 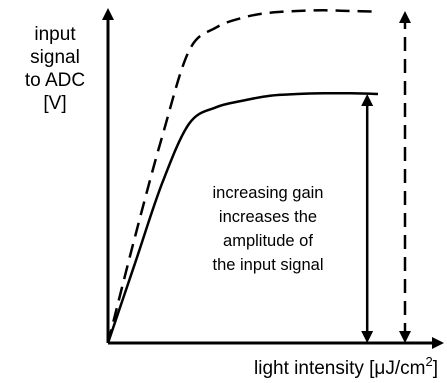 I want to click on annotation-line-1: increasing gain, so click(x=268, y=193).